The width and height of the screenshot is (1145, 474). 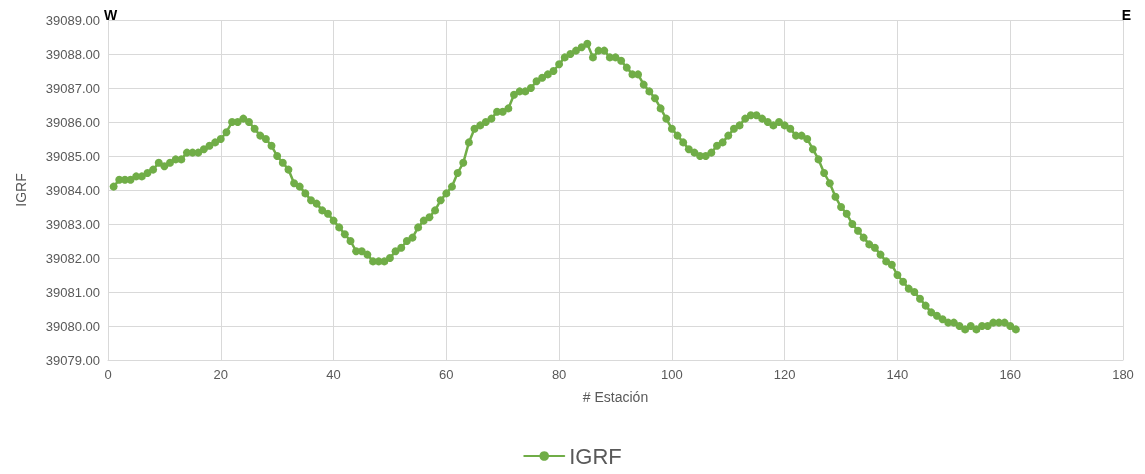 I want to click on annotation: E, so click(x=1126, y=15).